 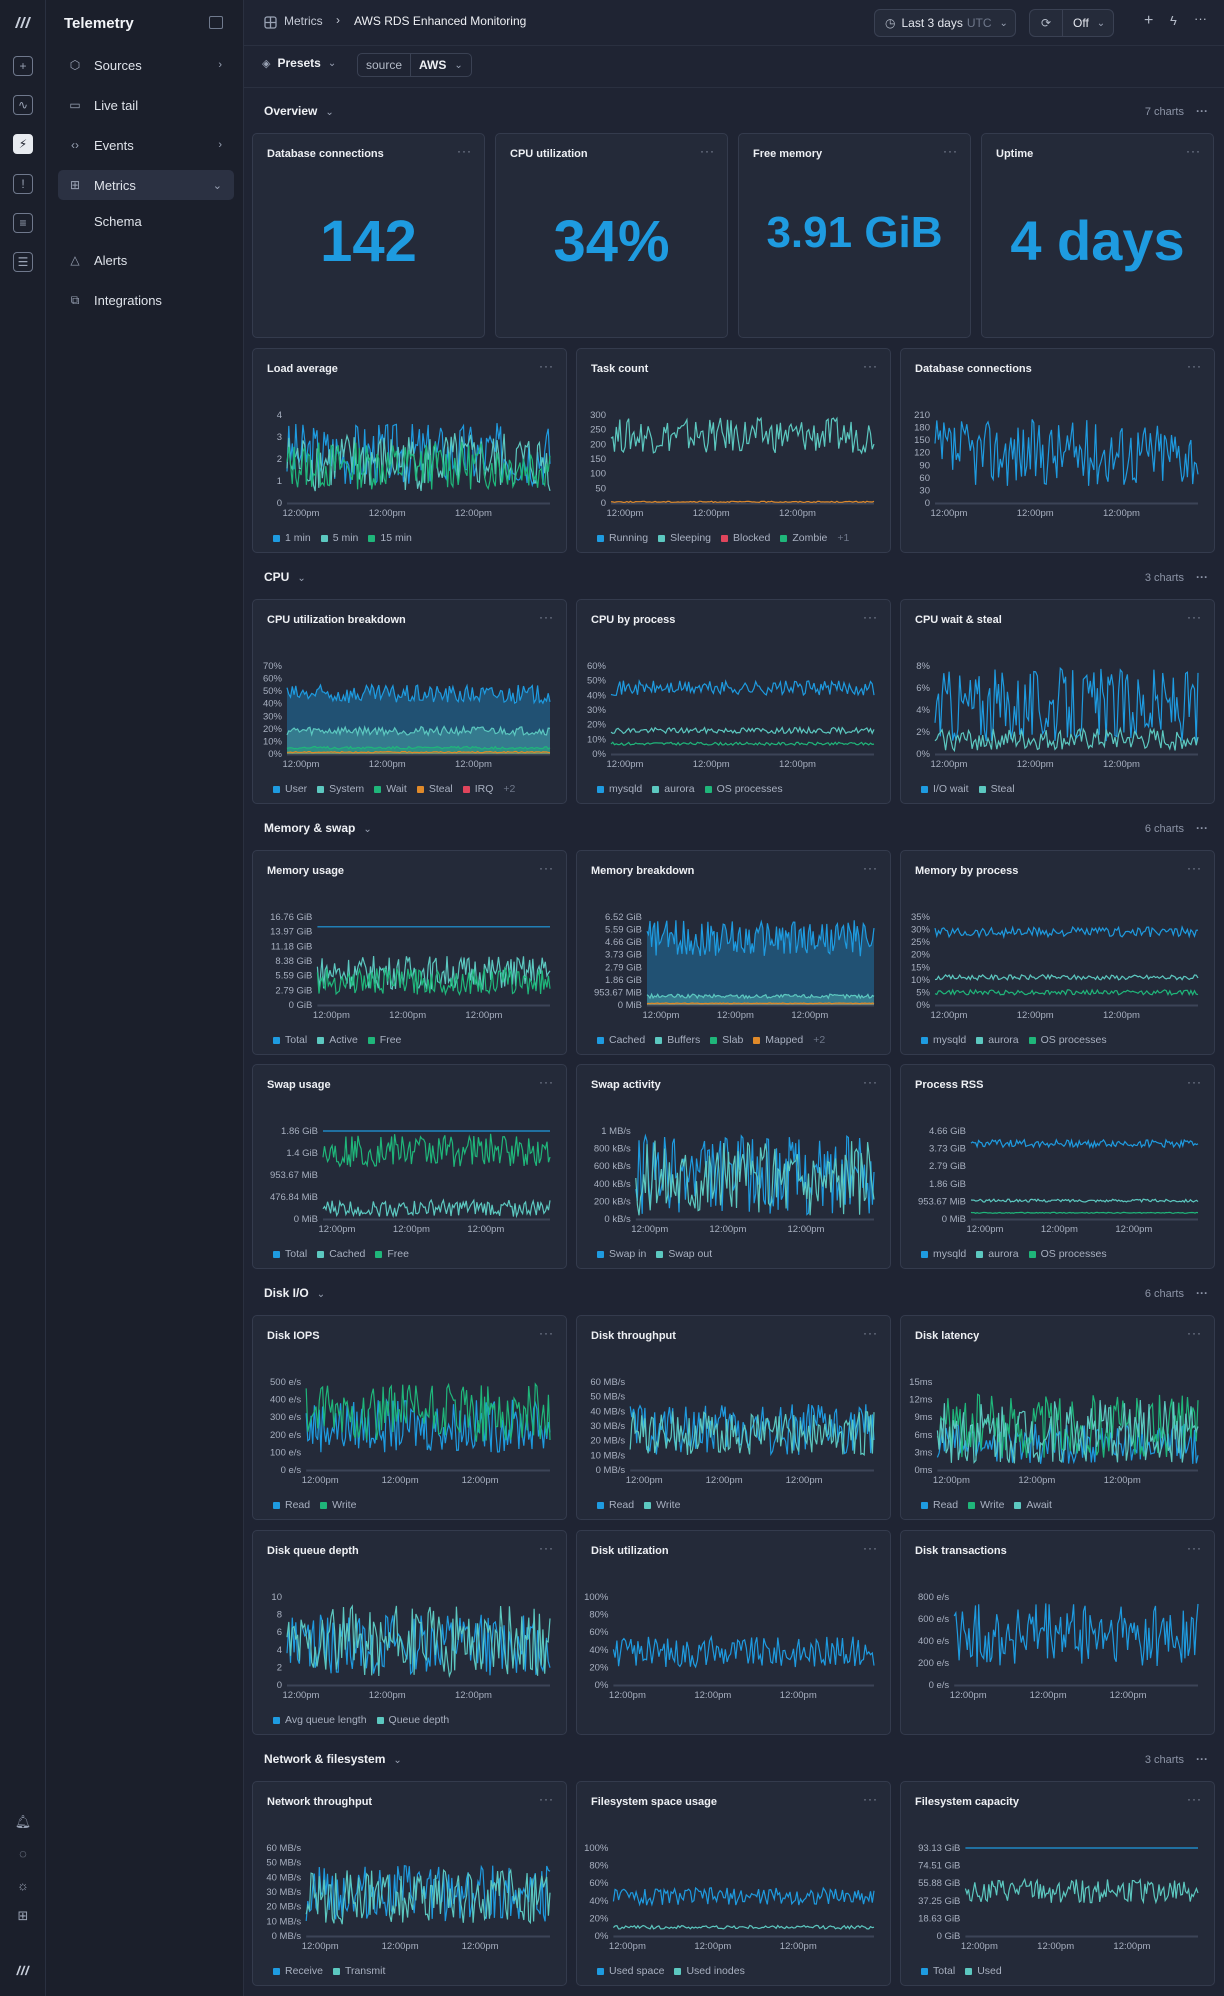 I want to click on legend-item: Buffers, so click(x=677, y=1040).